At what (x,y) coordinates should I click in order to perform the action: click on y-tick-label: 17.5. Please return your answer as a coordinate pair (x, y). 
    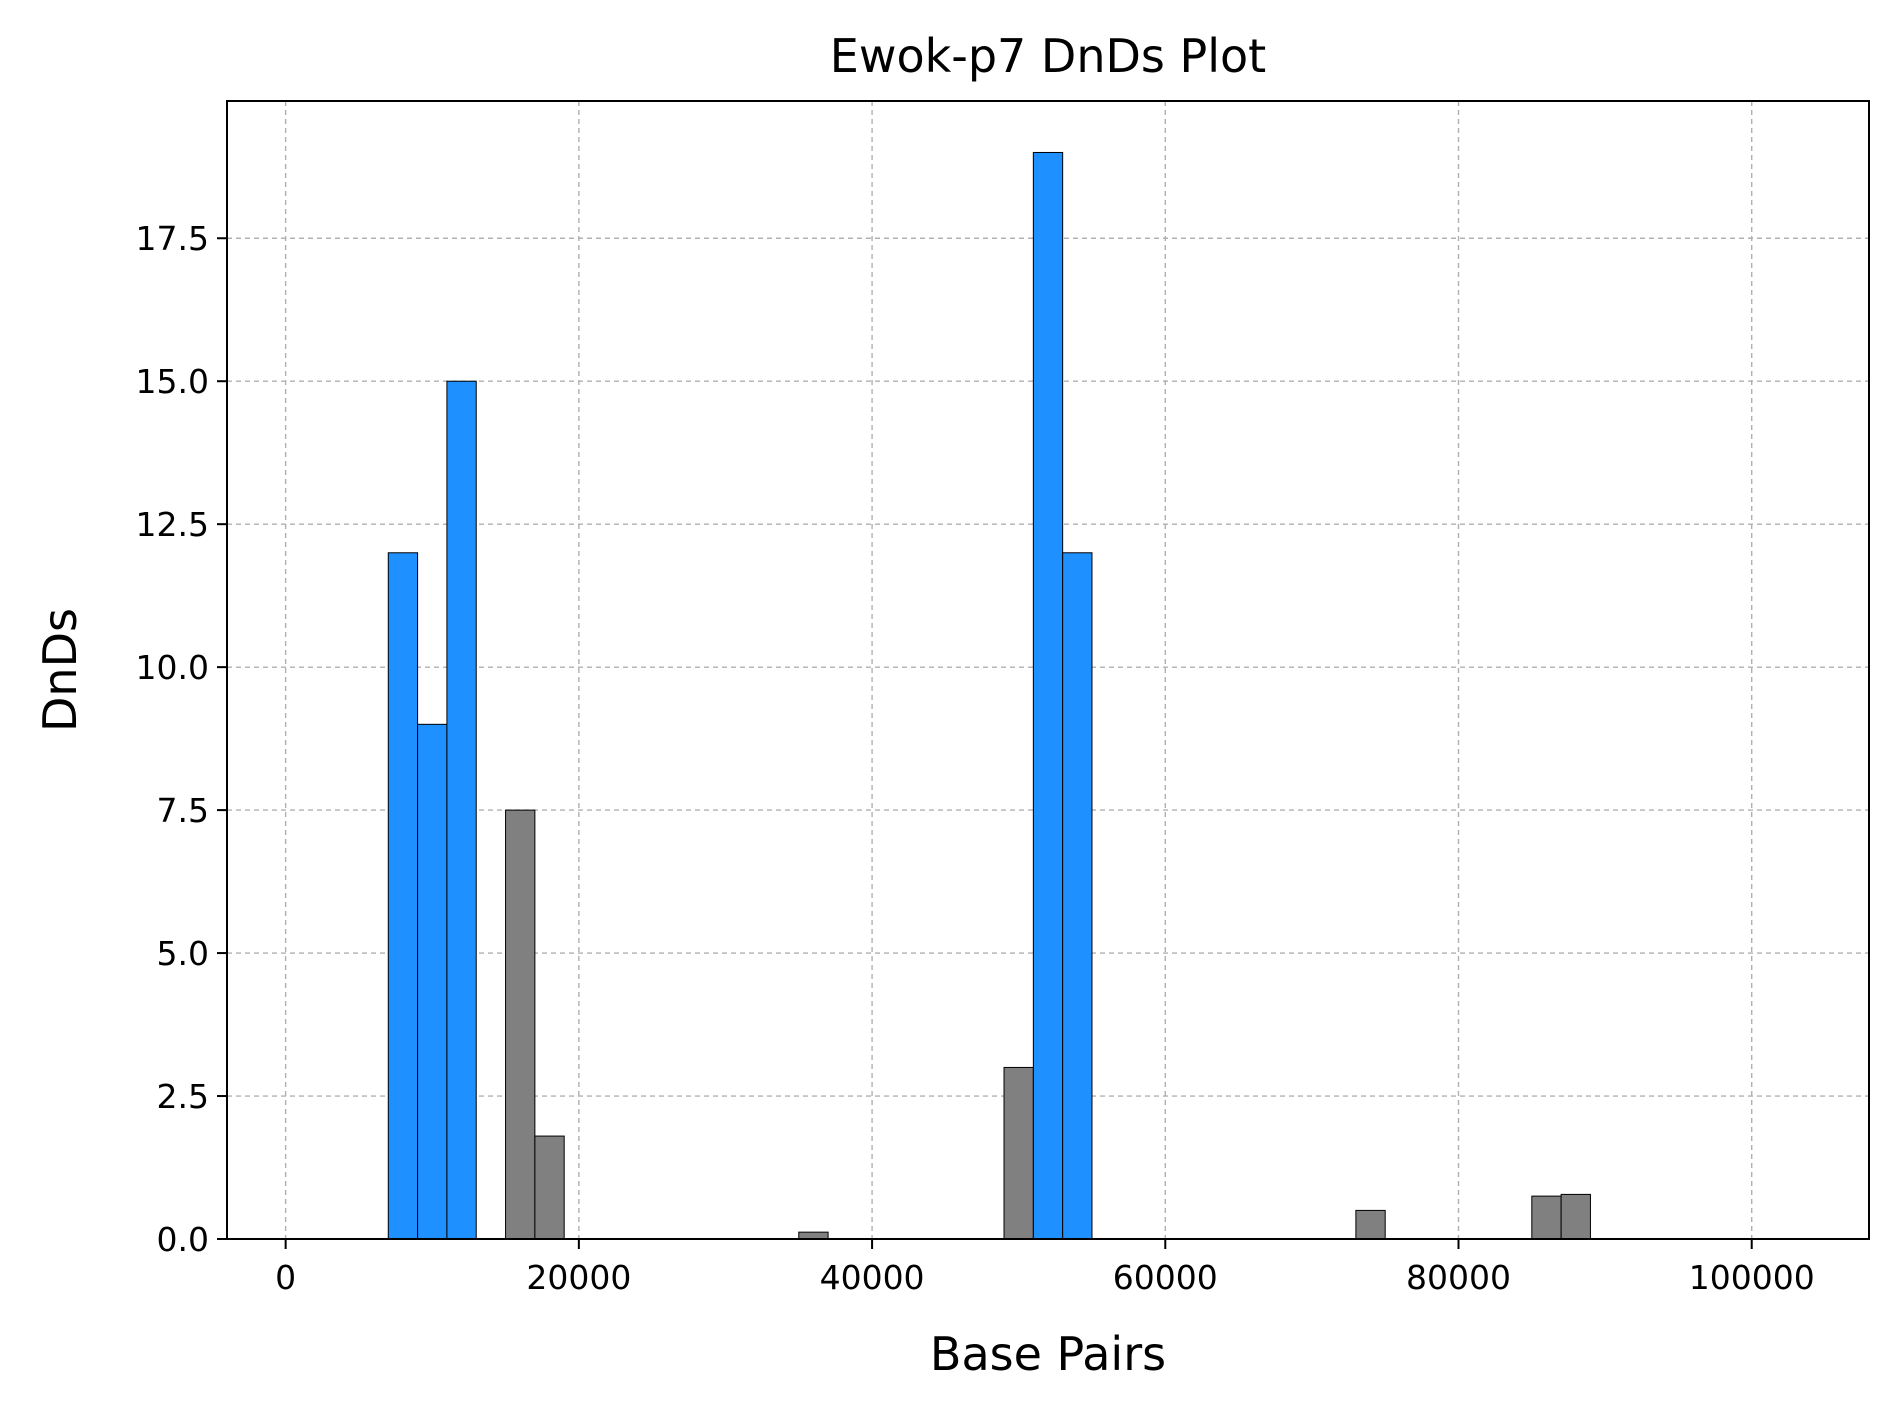
    Looking at the image, I should click on (172, 238).